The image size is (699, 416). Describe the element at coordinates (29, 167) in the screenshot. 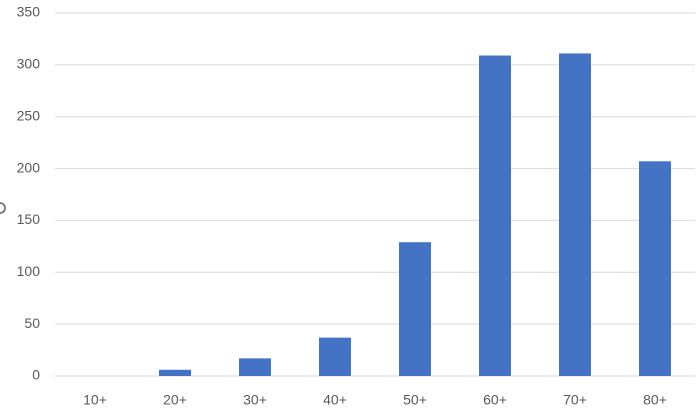

I see `y-tick-label: 200` at that location.